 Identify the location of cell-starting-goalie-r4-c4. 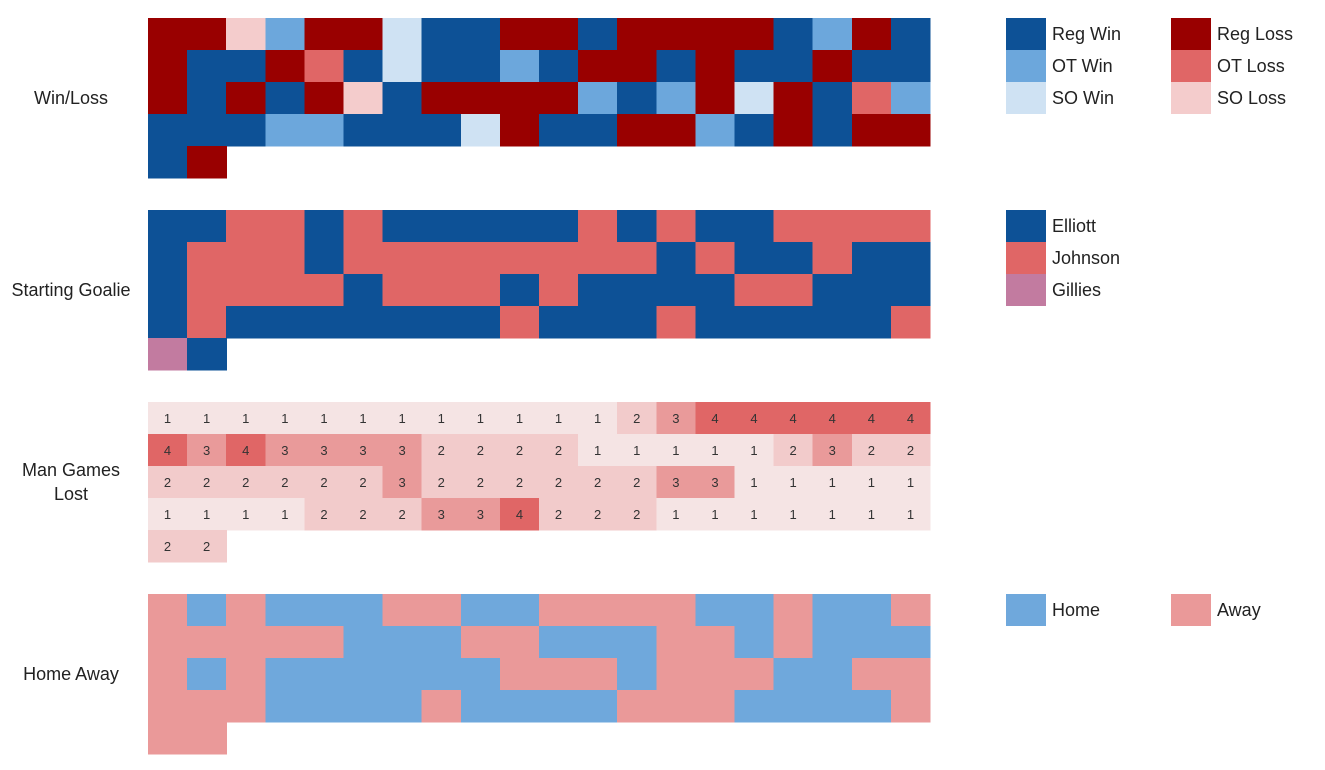
(285, 322).